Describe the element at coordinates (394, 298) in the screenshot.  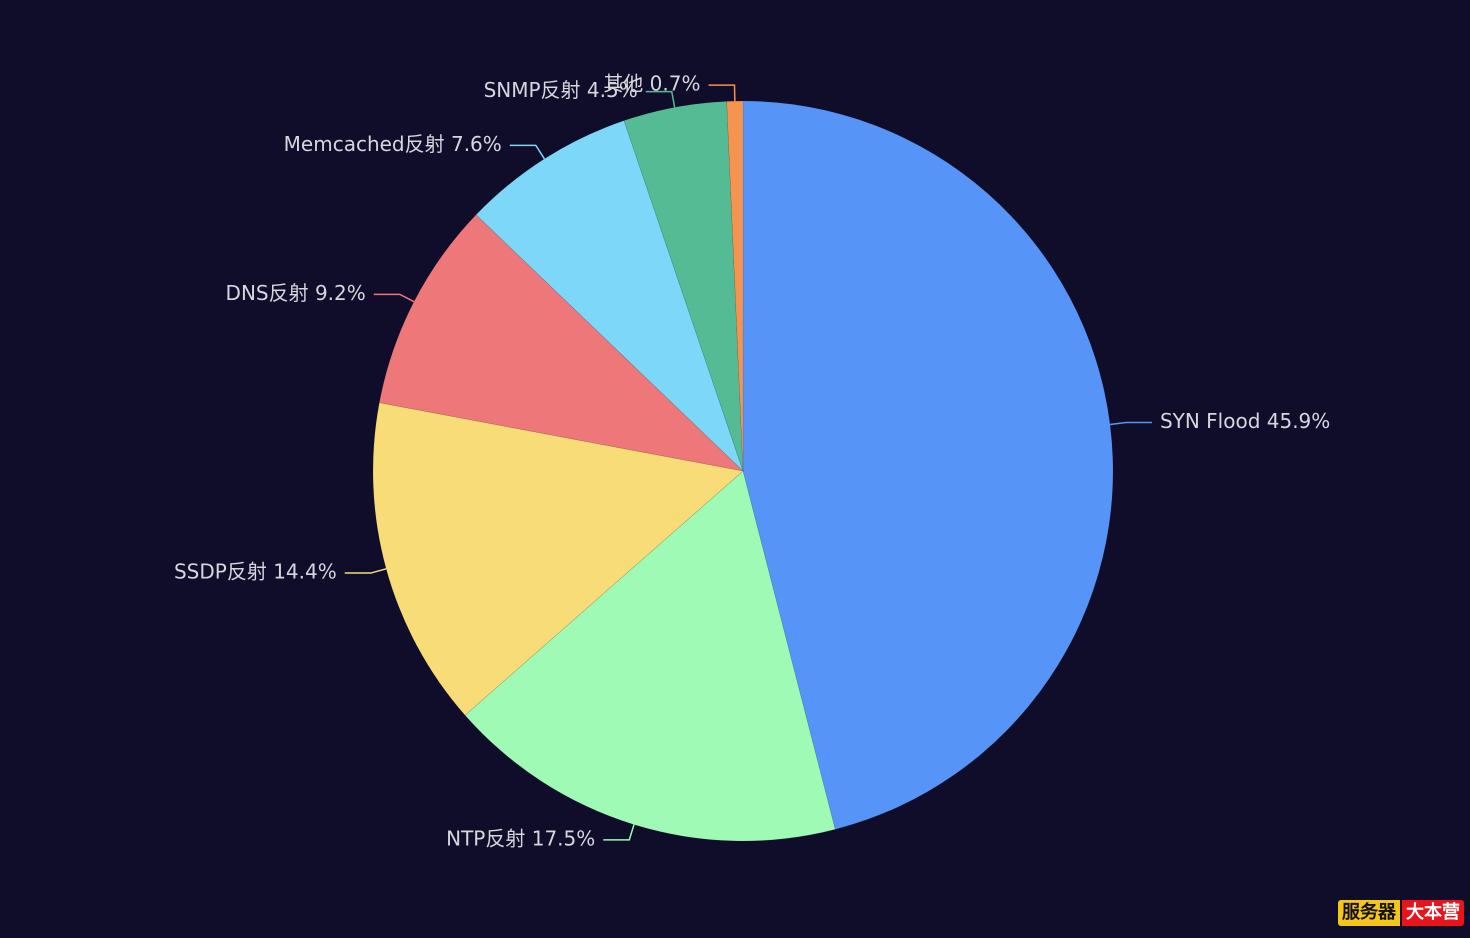
I see `leader-line-dns` at that location.